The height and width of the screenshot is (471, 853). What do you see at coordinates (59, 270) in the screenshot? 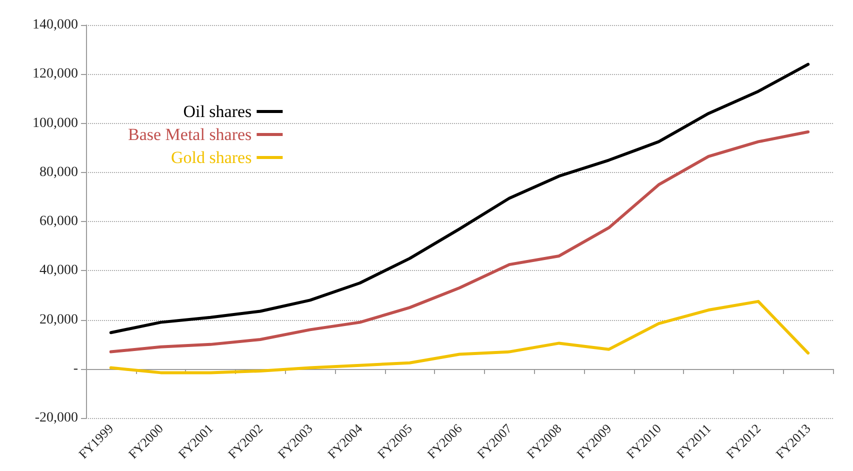
I see `y-tick-label: 40,000` at bounding box center [59, 270].